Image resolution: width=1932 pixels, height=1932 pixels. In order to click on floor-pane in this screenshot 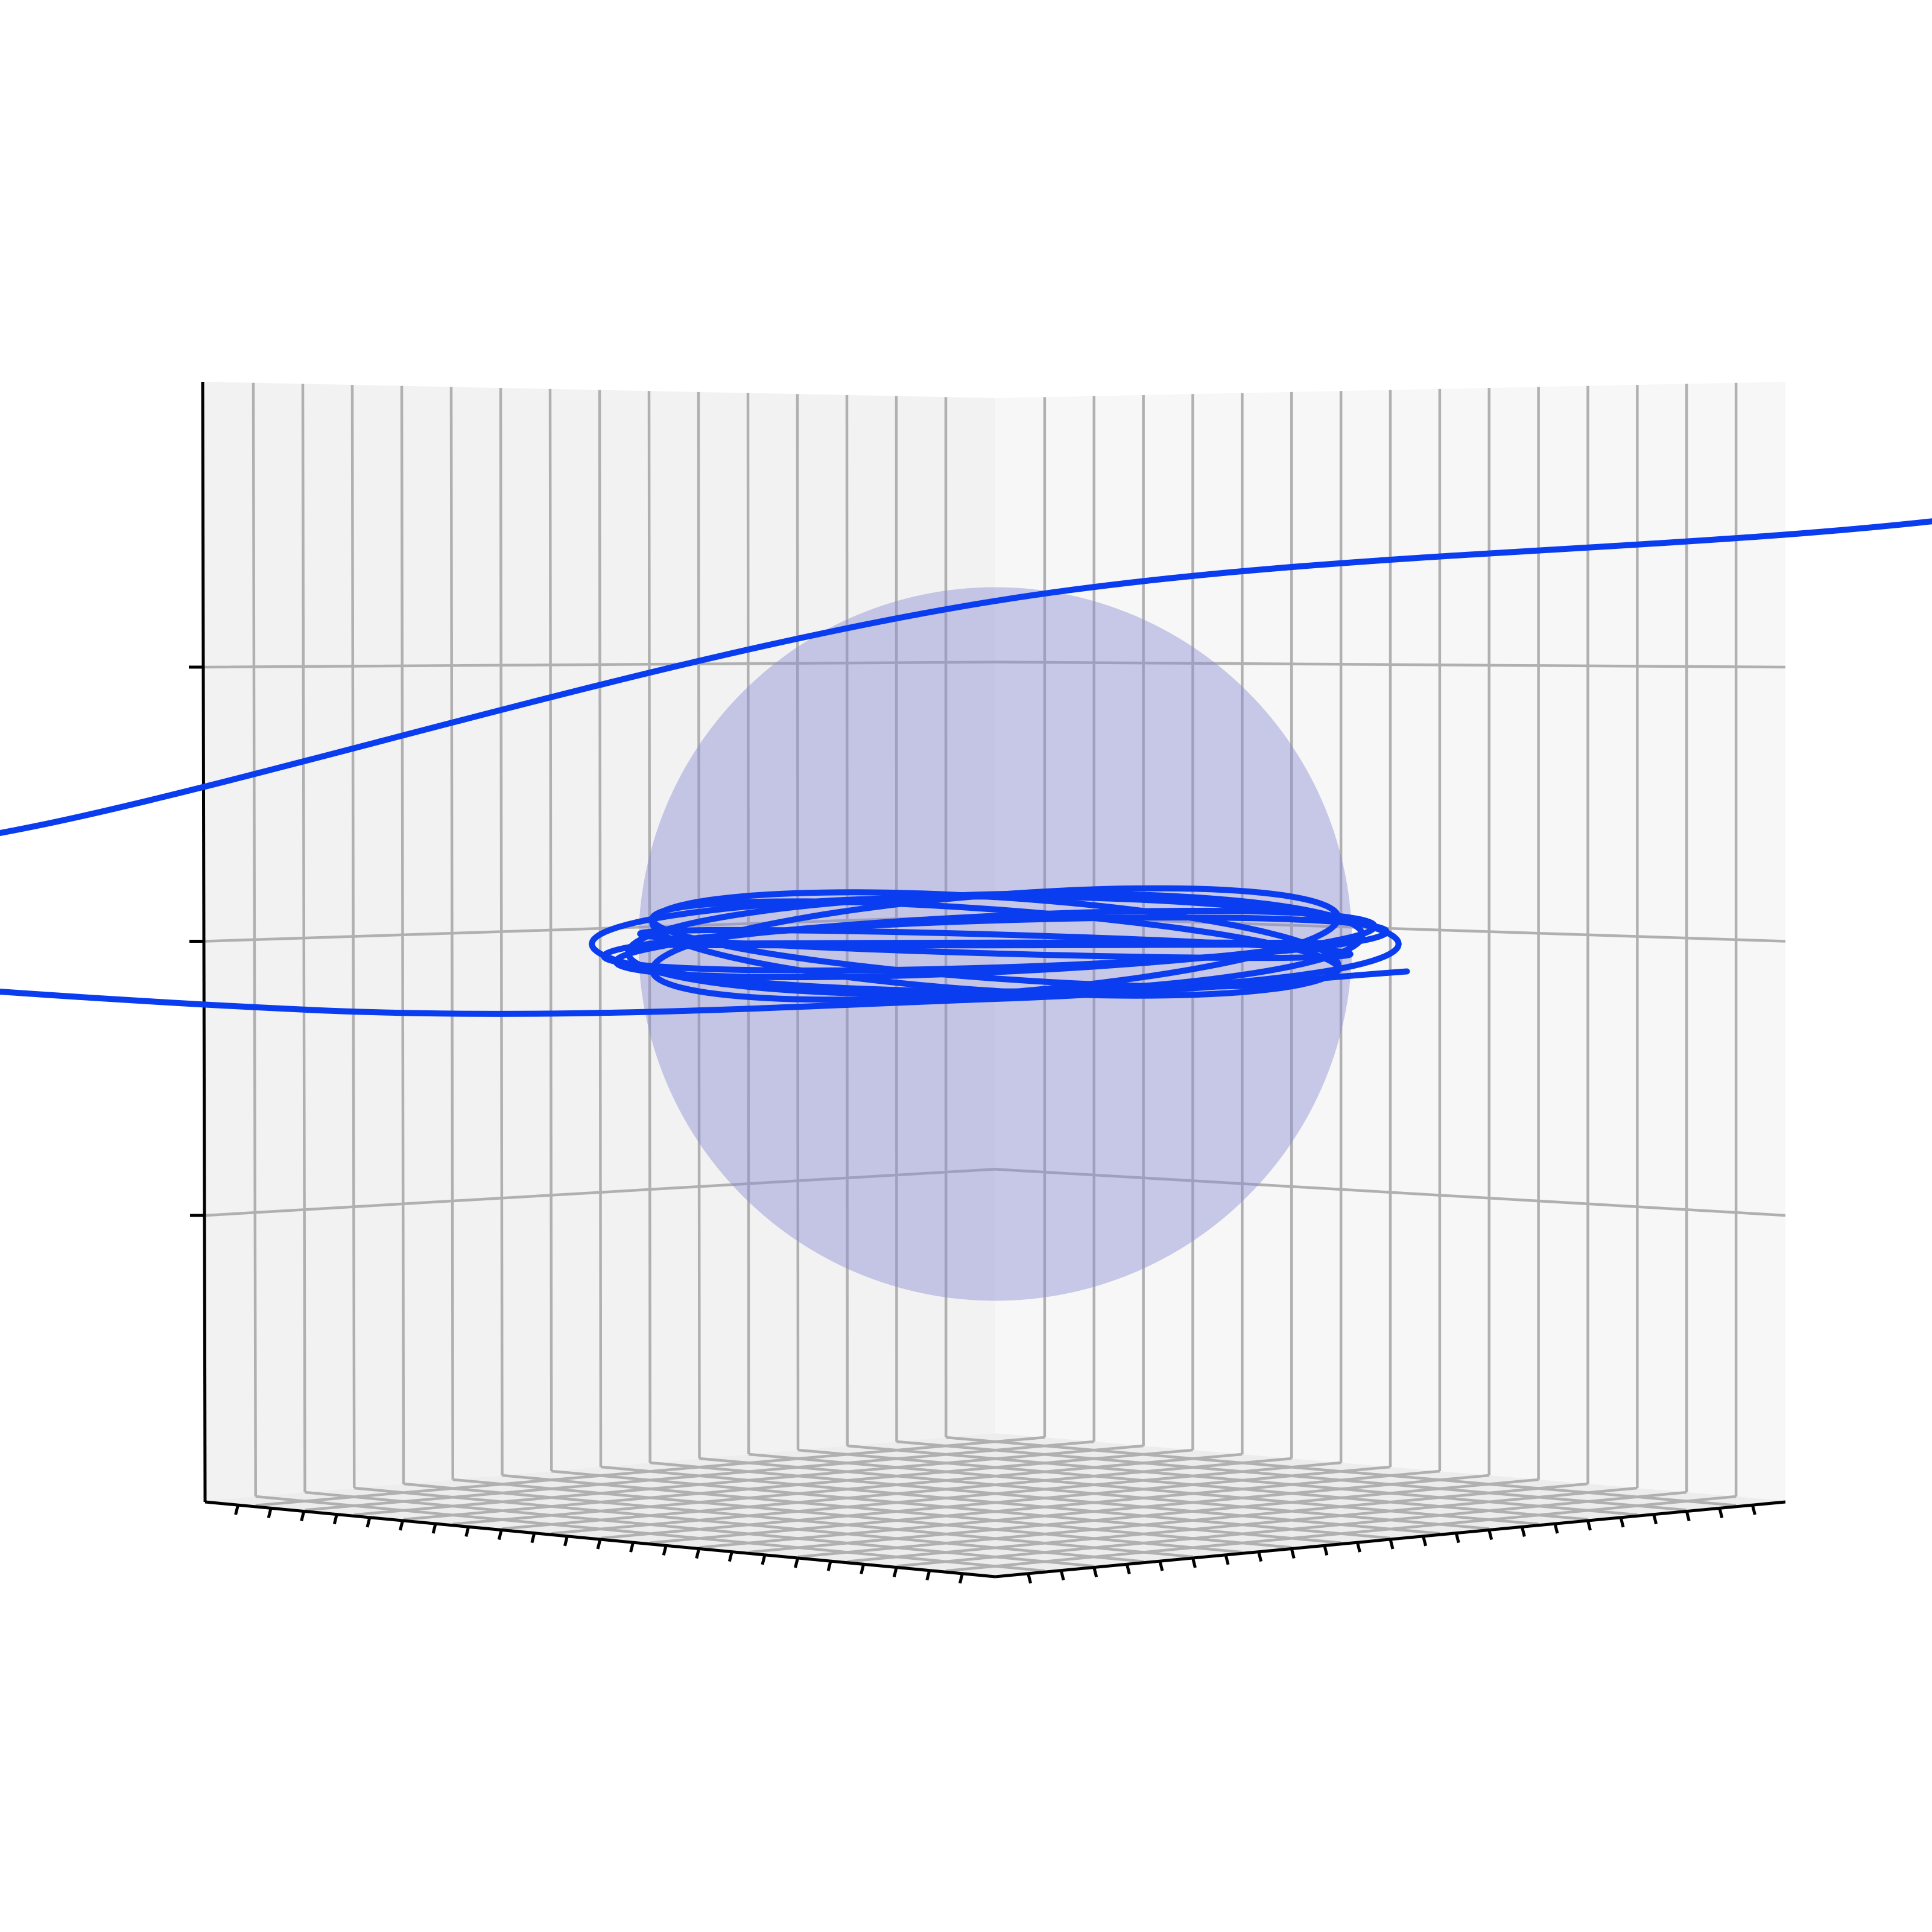, I will do `click(995, 1504)`.